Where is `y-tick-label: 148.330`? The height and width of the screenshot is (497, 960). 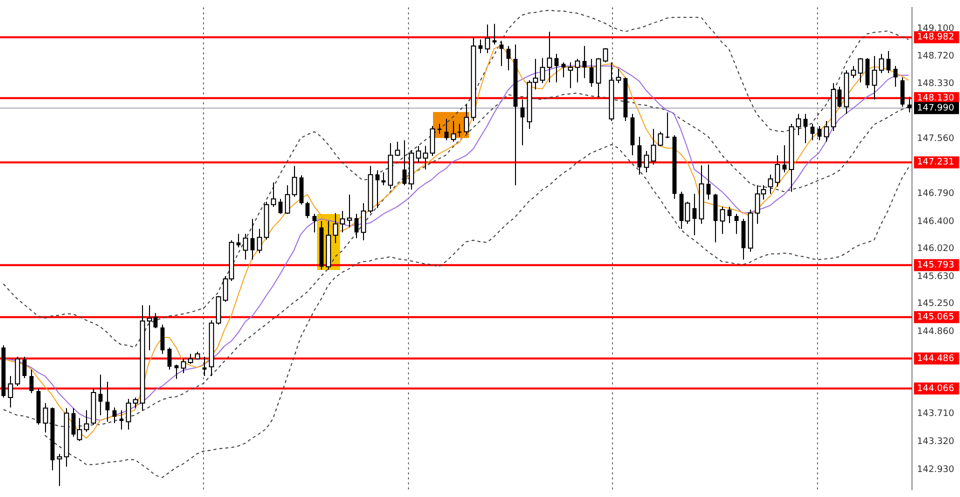 y-tick-label: 148.330 is located at coordinates (935, 84).